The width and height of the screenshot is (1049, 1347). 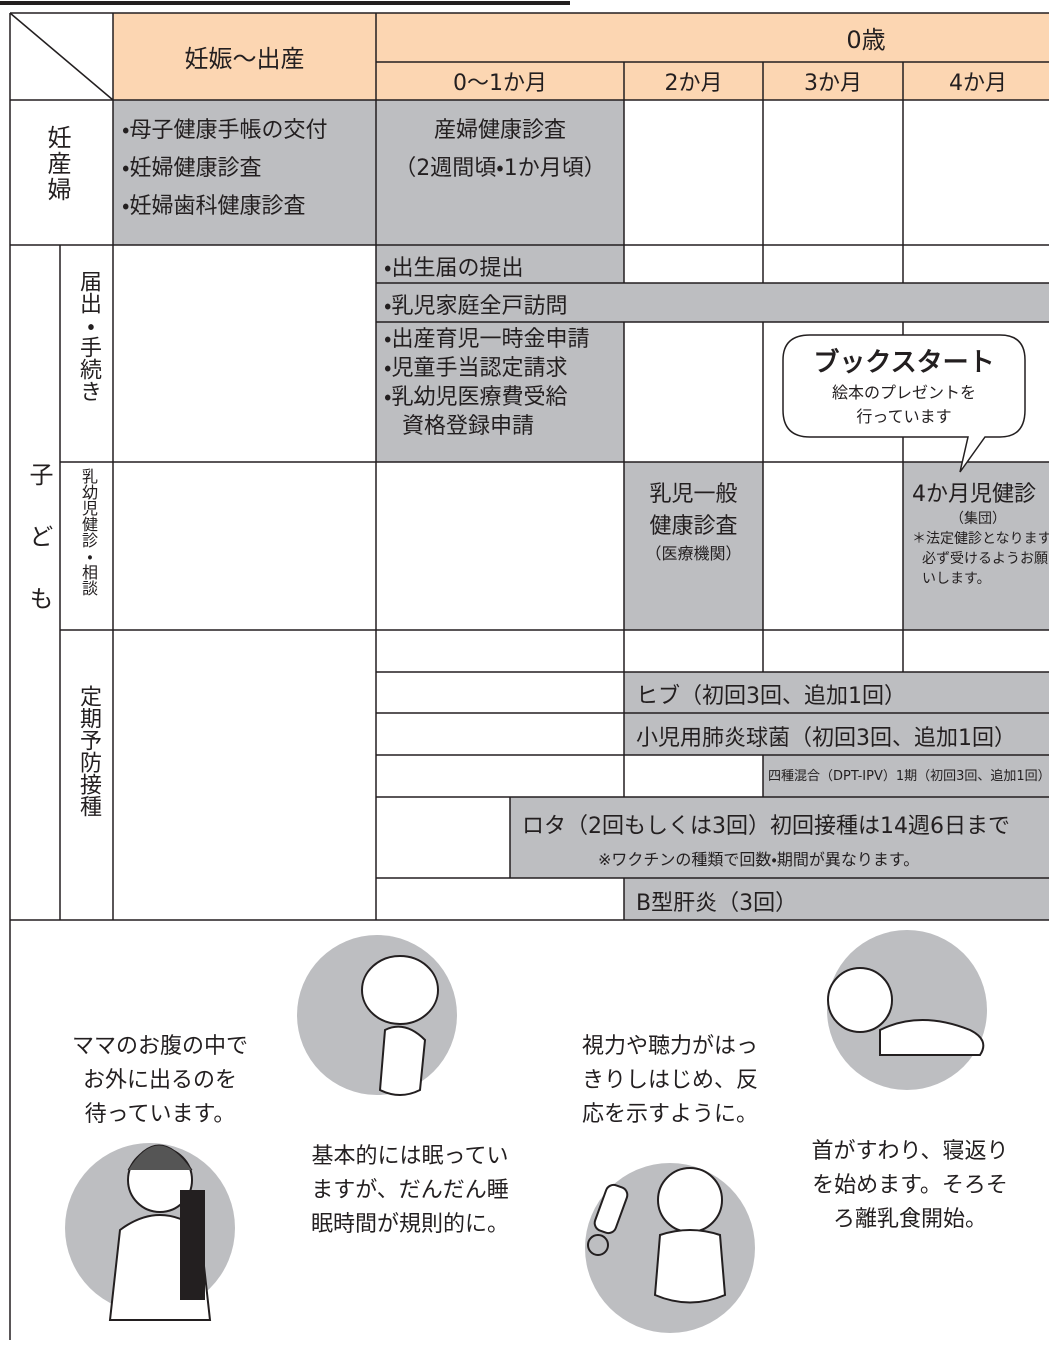 I want to click on caption: 視力や聴力がはっ きりしはじめ、反 応を示すように。, so click(x=670, y=1081).